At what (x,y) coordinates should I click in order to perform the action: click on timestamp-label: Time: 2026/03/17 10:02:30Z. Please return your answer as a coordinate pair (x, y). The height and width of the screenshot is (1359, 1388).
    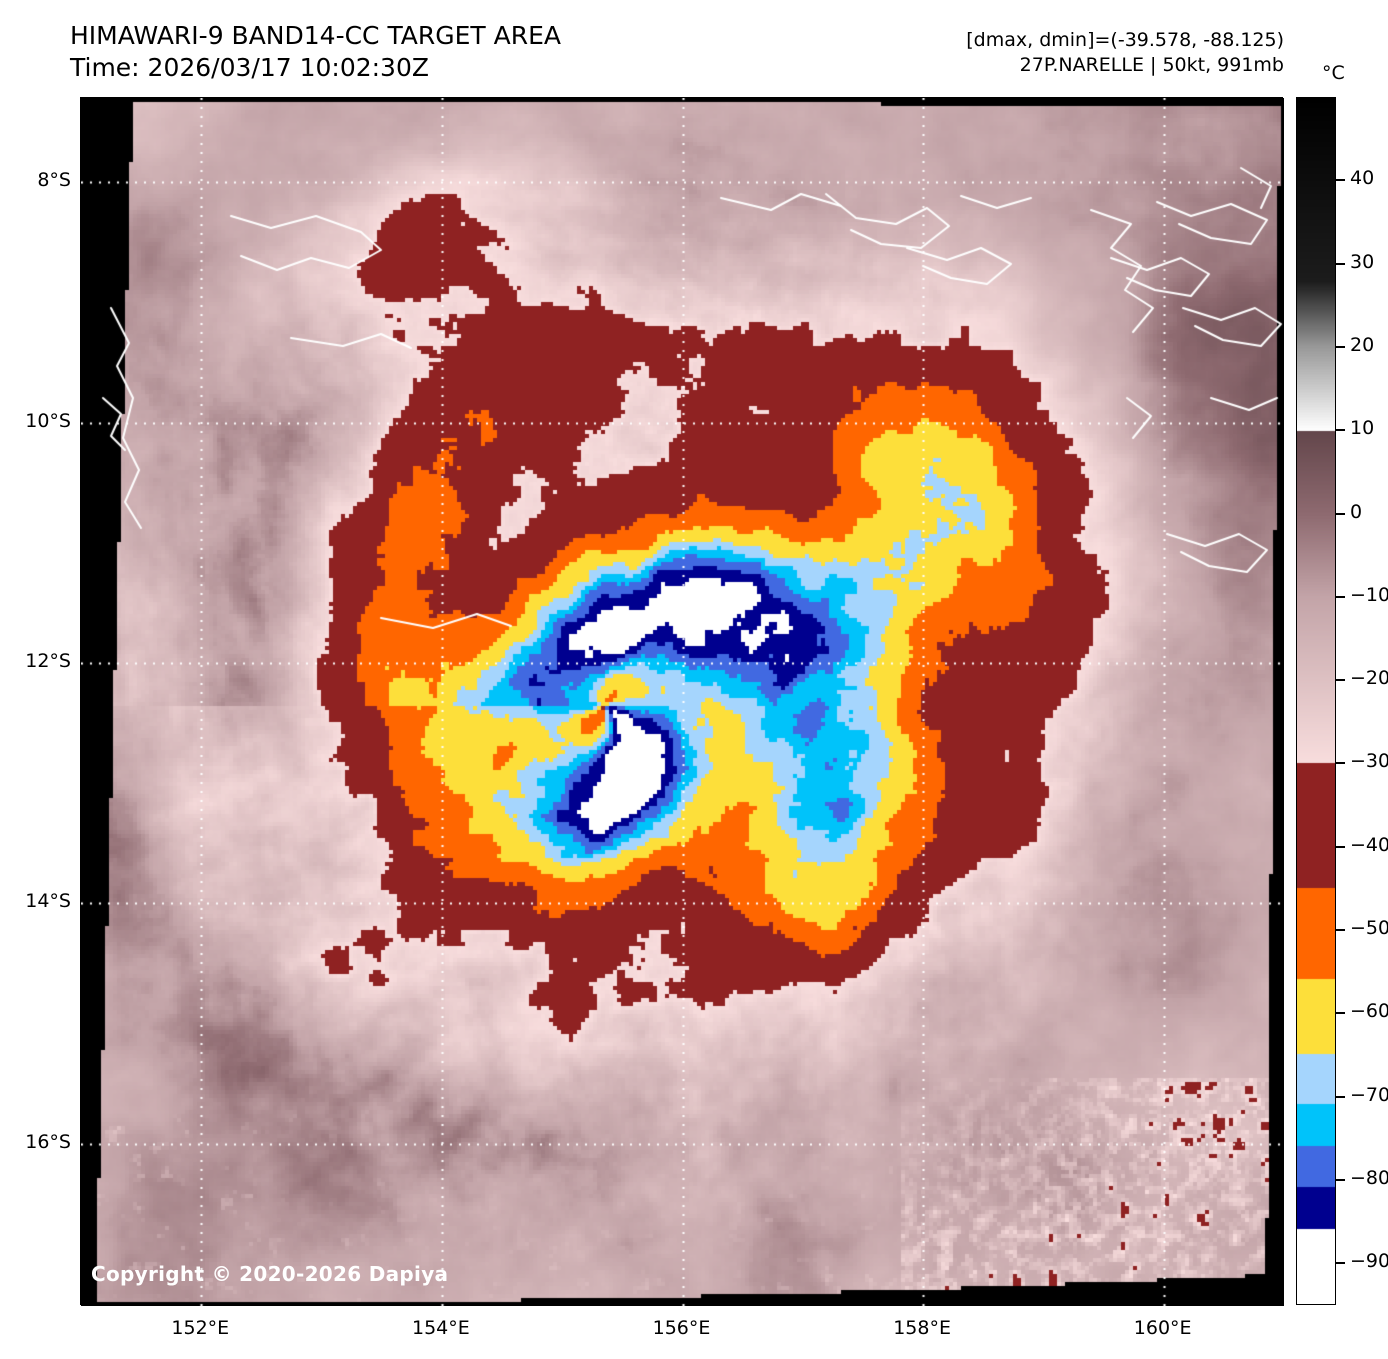
    Looking at the image, I should click on (249, 67).